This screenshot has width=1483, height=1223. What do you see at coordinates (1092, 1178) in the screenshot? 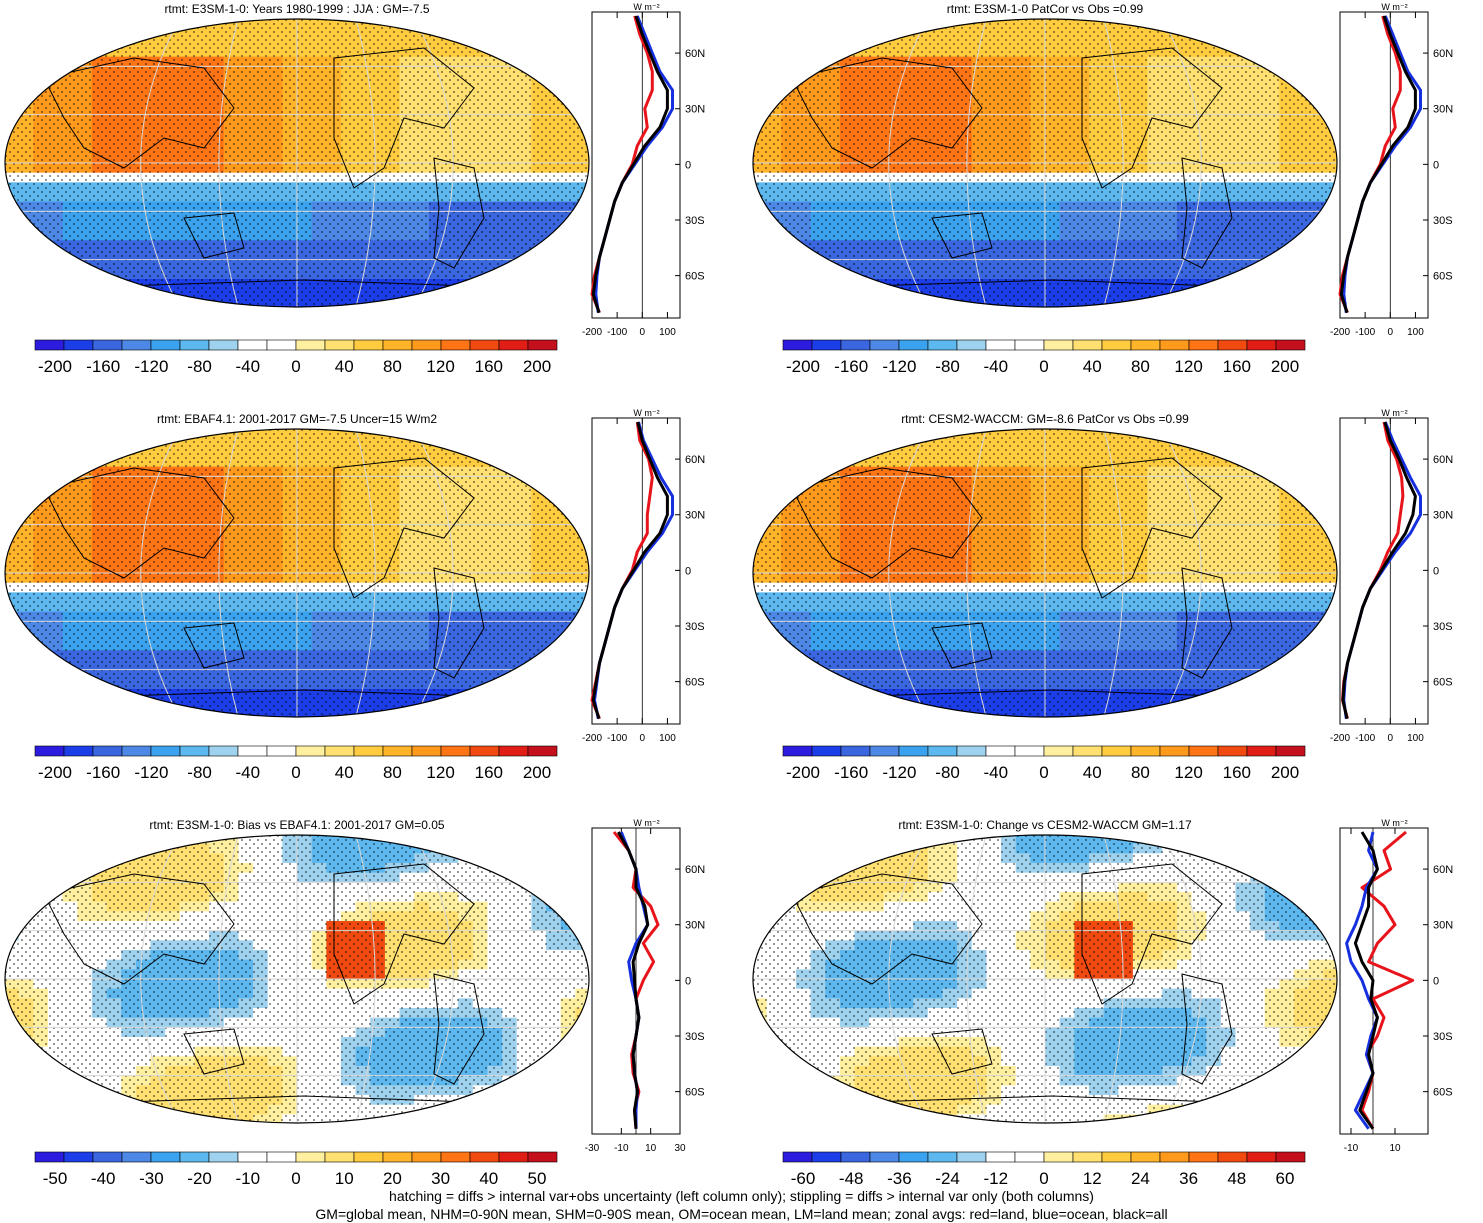
I see `colorbar-tick-label: 12` at bounding box center [1092, 1178].